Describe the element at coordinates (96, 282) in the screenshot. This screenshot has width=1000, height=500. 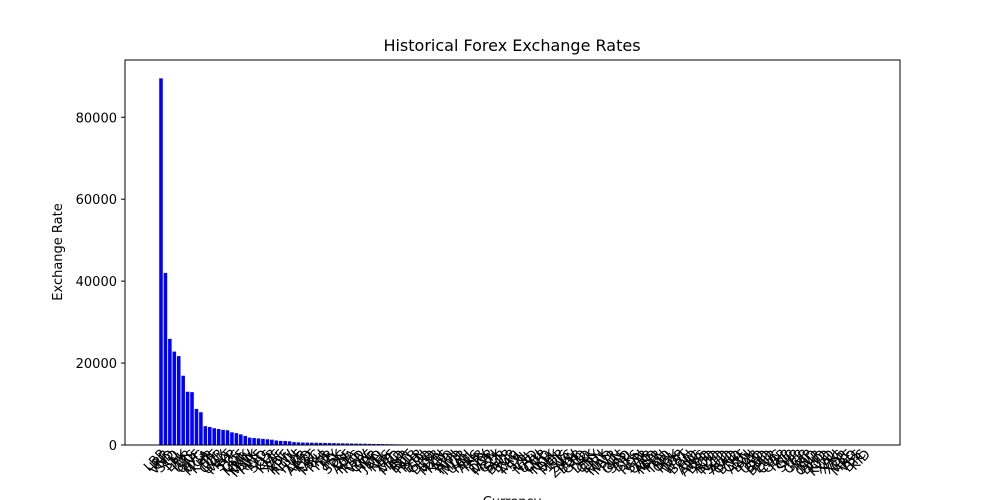
I see `y-tick-label: 40000` at that location.